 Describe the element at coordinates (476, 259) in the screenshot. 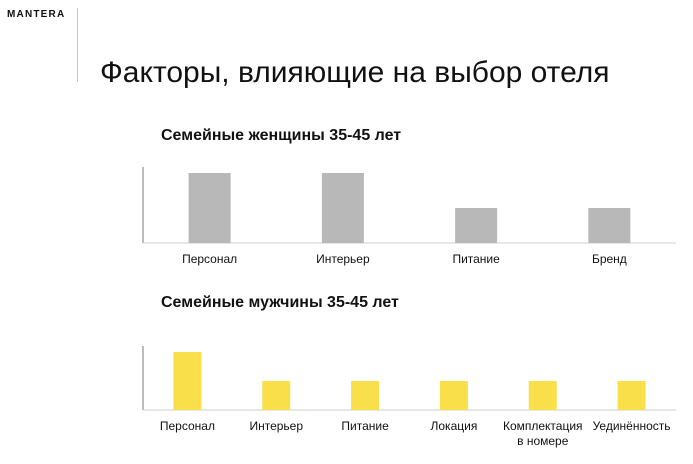

I see `women-category-label-3: Питание` at that location.